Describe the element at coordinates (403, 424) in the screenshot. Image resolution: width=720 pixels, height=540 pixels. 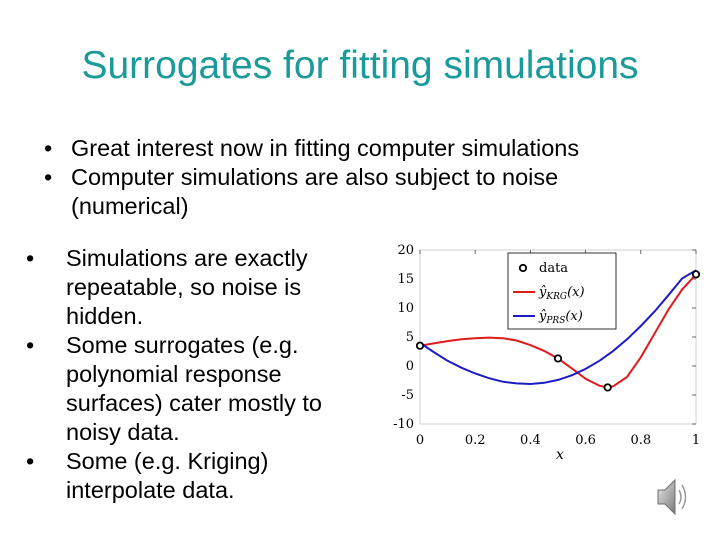
I see `y-tick-label: -10` at that location.